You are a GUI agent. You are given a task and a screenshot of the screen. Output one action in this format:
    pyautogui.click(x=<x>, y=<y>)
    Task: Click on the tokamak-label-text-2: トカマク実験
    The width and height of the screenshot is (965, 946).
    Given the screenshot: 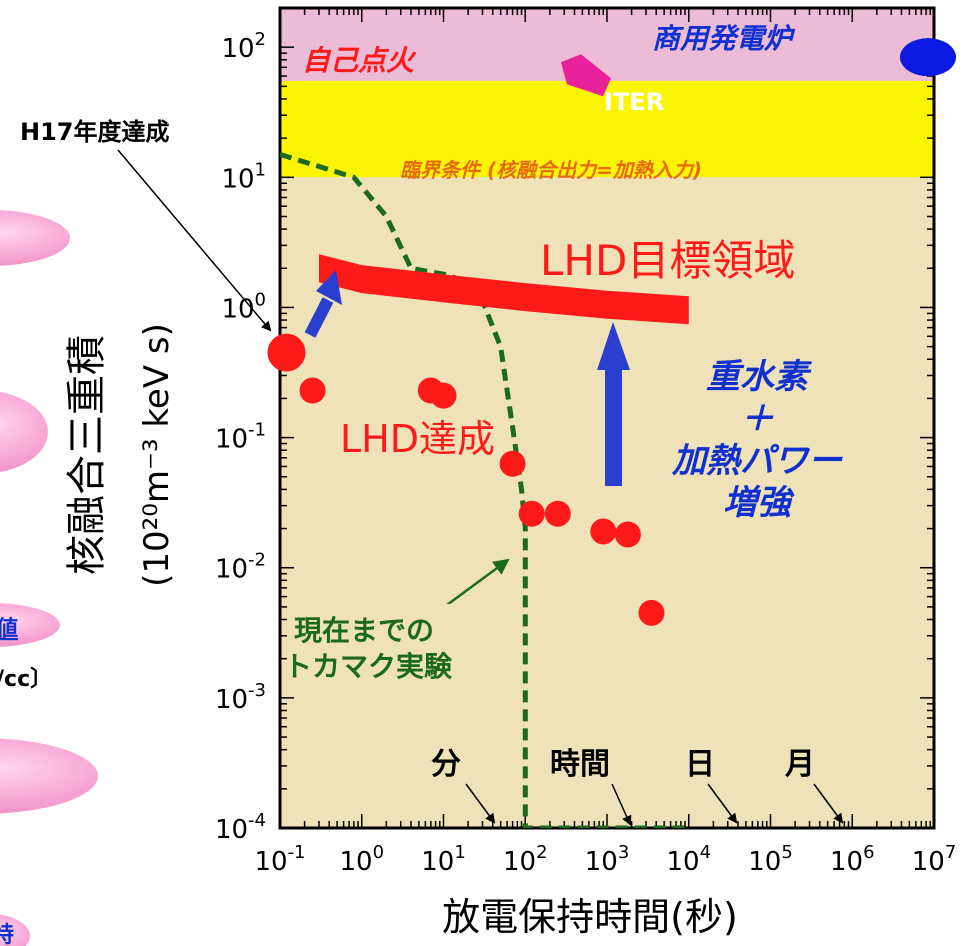 What is the action you would take?
    pyautogui.click(x=368, y=666)
    